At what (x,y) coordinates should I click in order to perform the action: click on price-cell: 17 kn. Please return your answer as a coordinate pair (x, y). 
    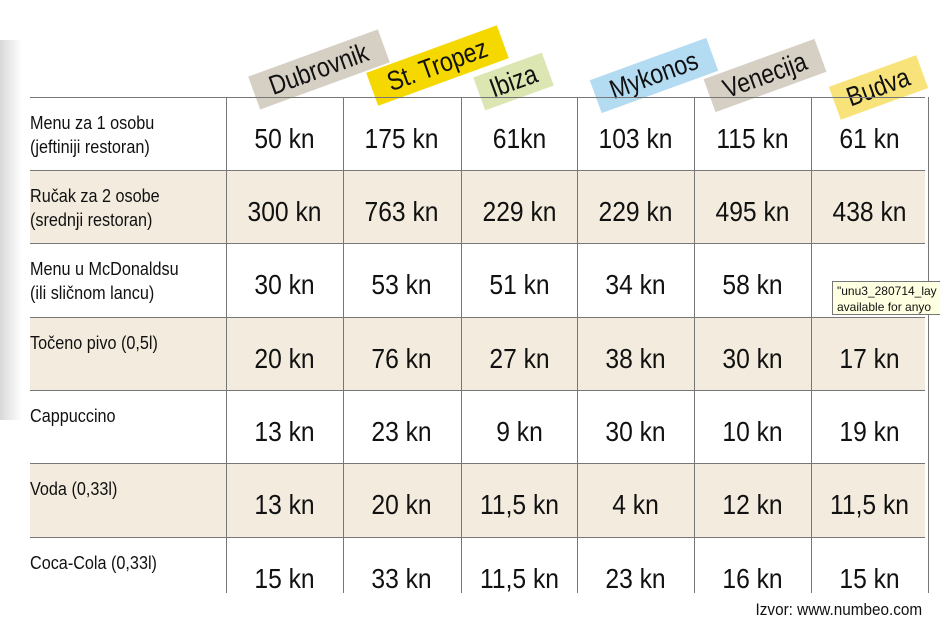
    Looking at the image, I should click on (869, 358).